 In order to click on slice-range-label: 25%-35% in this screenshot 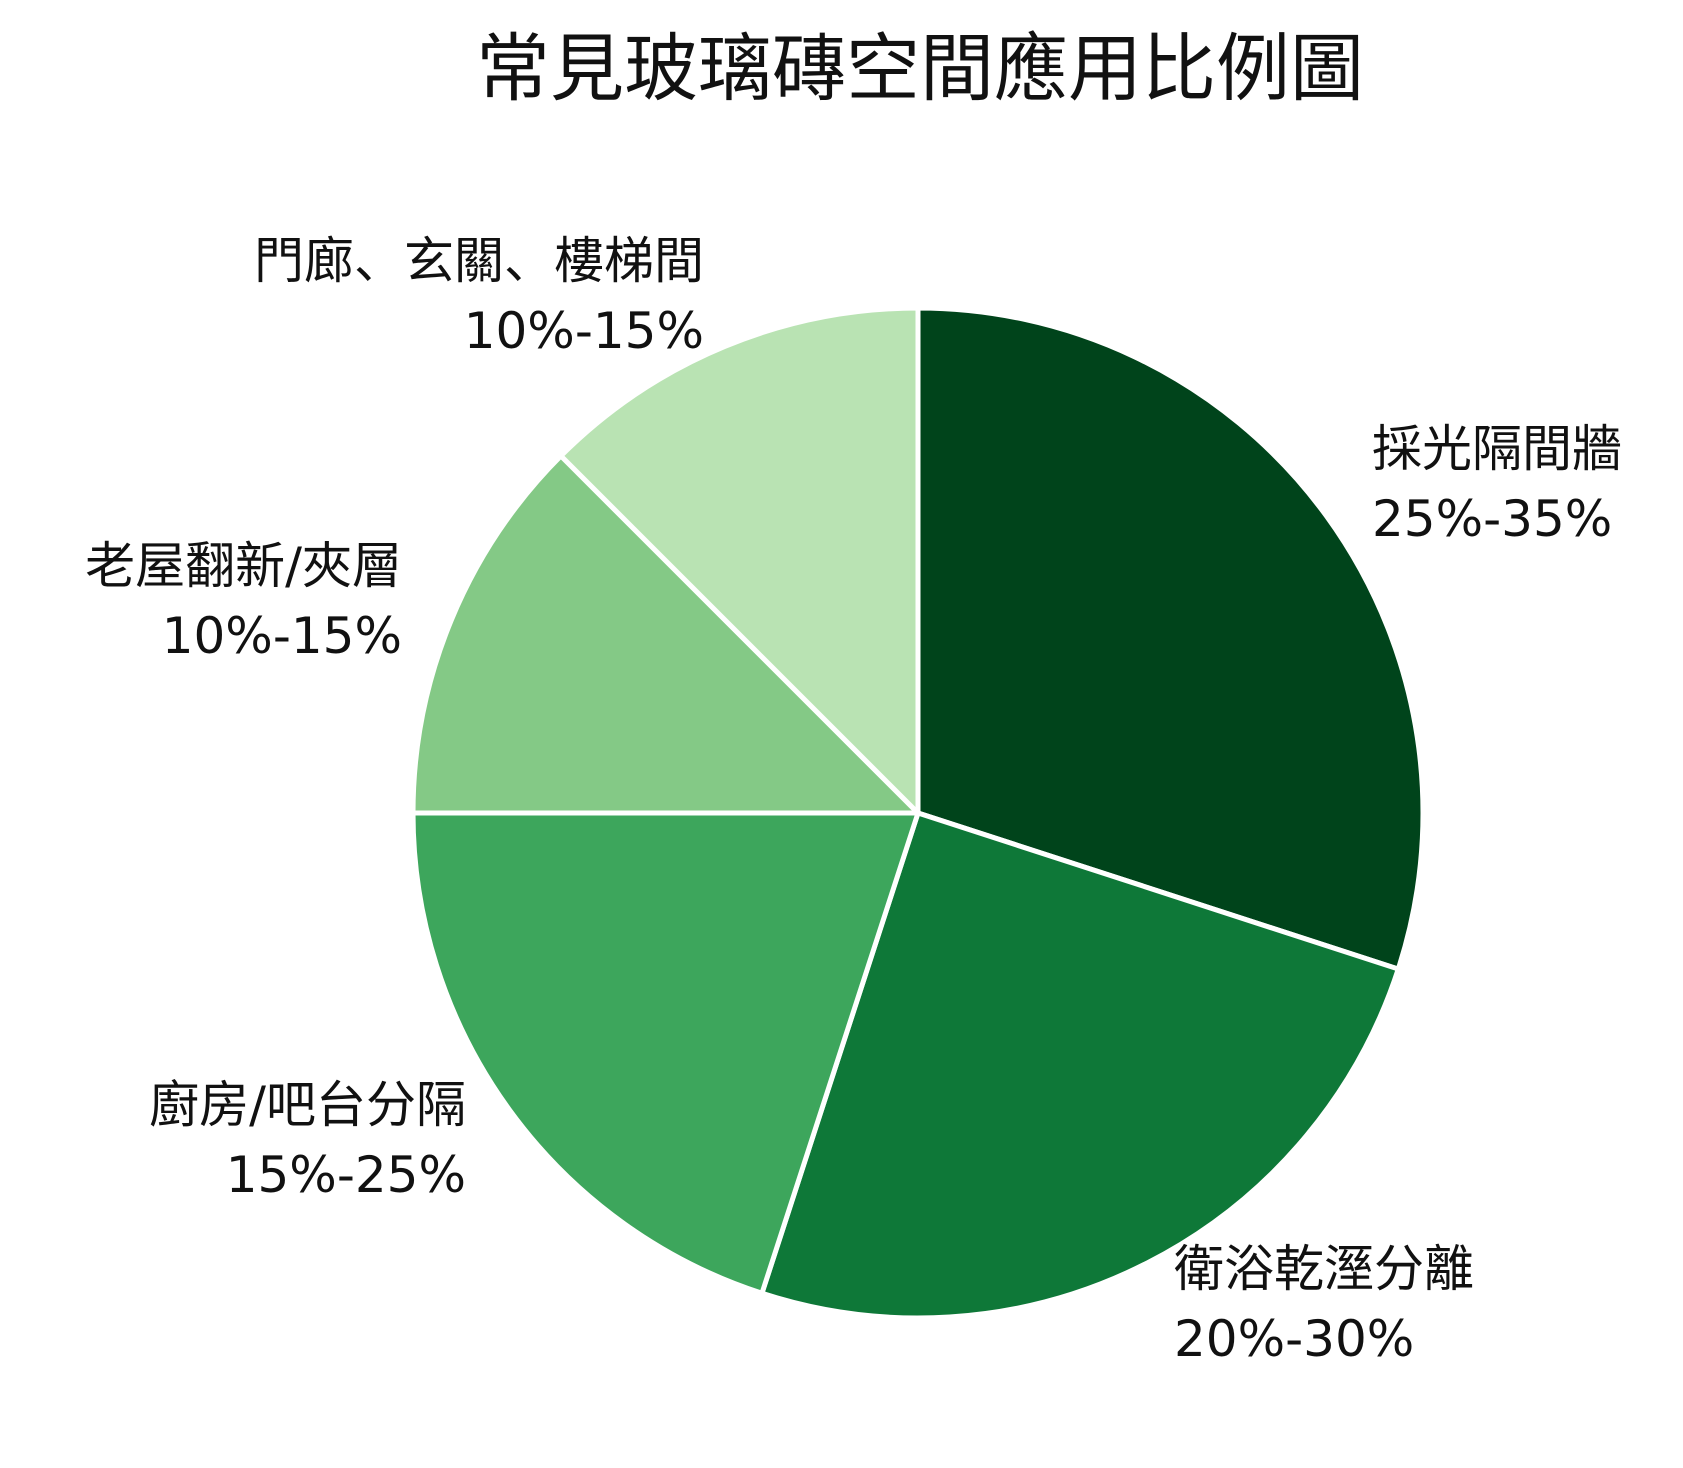, I will do `click(1492, 519)`.